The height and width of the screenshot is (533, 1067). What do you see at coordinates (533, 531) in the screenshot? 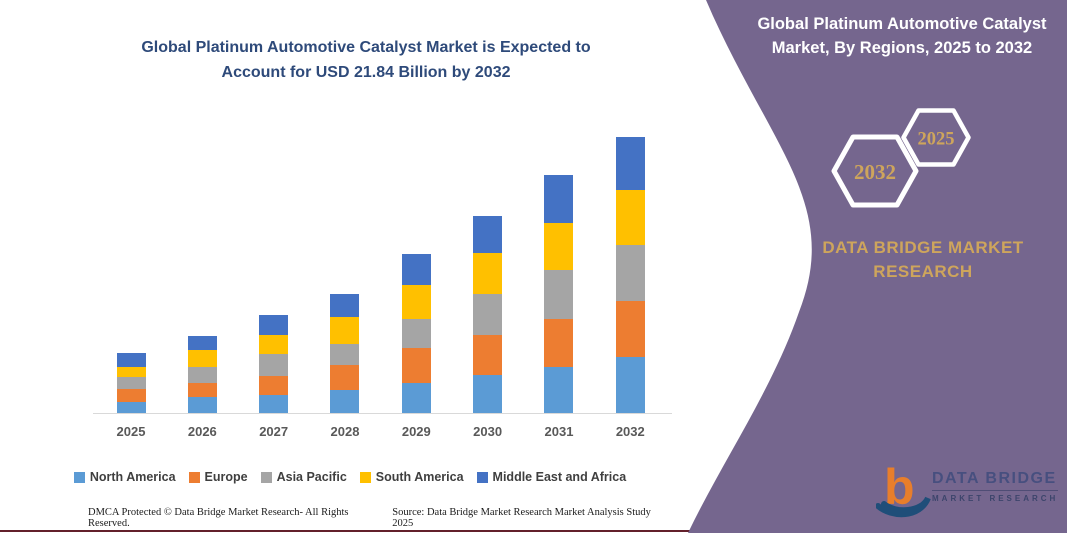
I see `bottom-maroon-rule` at bounding box center [533, 531].